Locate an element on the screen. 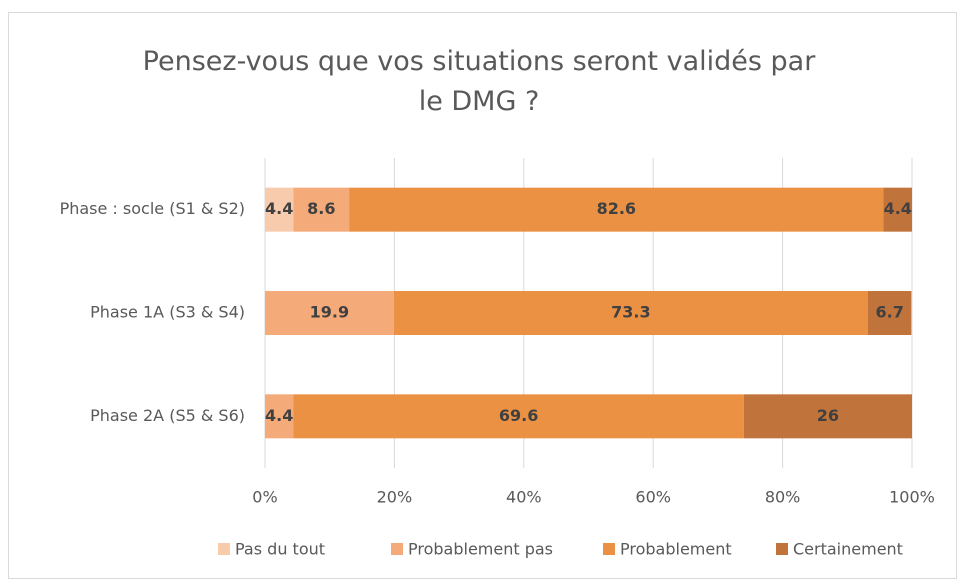  value-label: 73.3 is located at coordinates (630, 312).